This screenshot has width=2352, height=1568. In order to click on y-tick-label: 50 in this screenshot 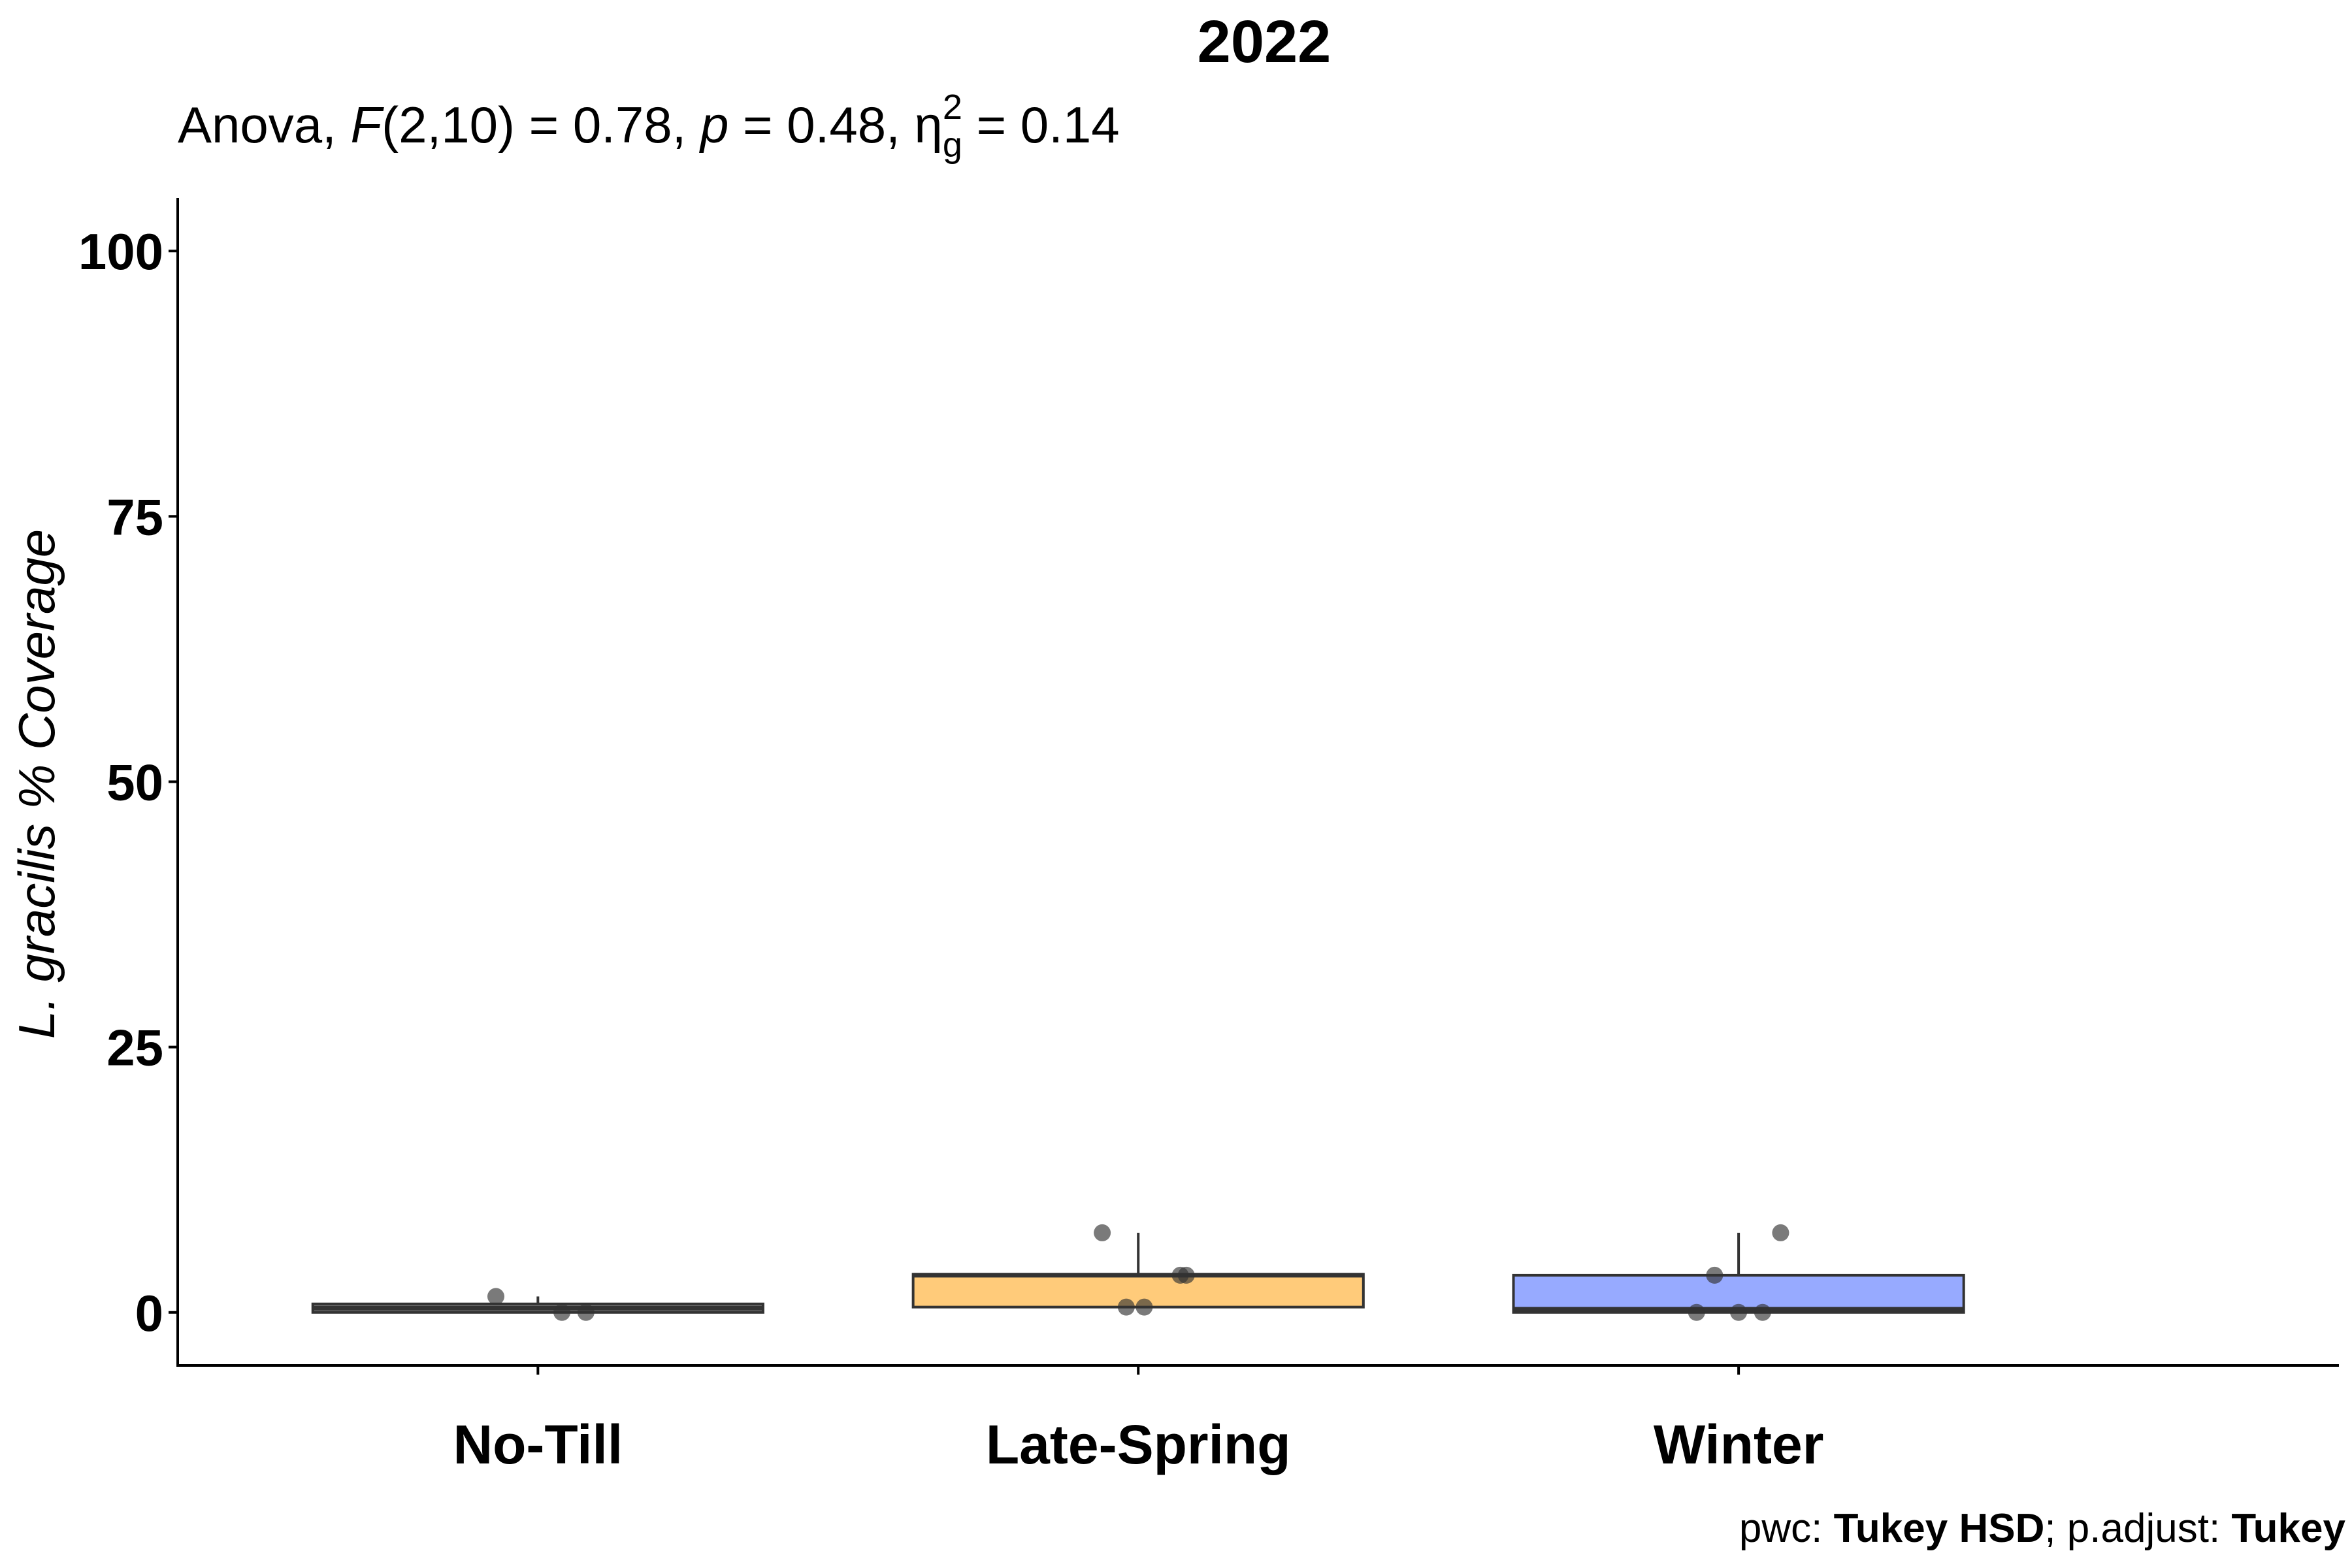, I will do `click(134, 782)`.